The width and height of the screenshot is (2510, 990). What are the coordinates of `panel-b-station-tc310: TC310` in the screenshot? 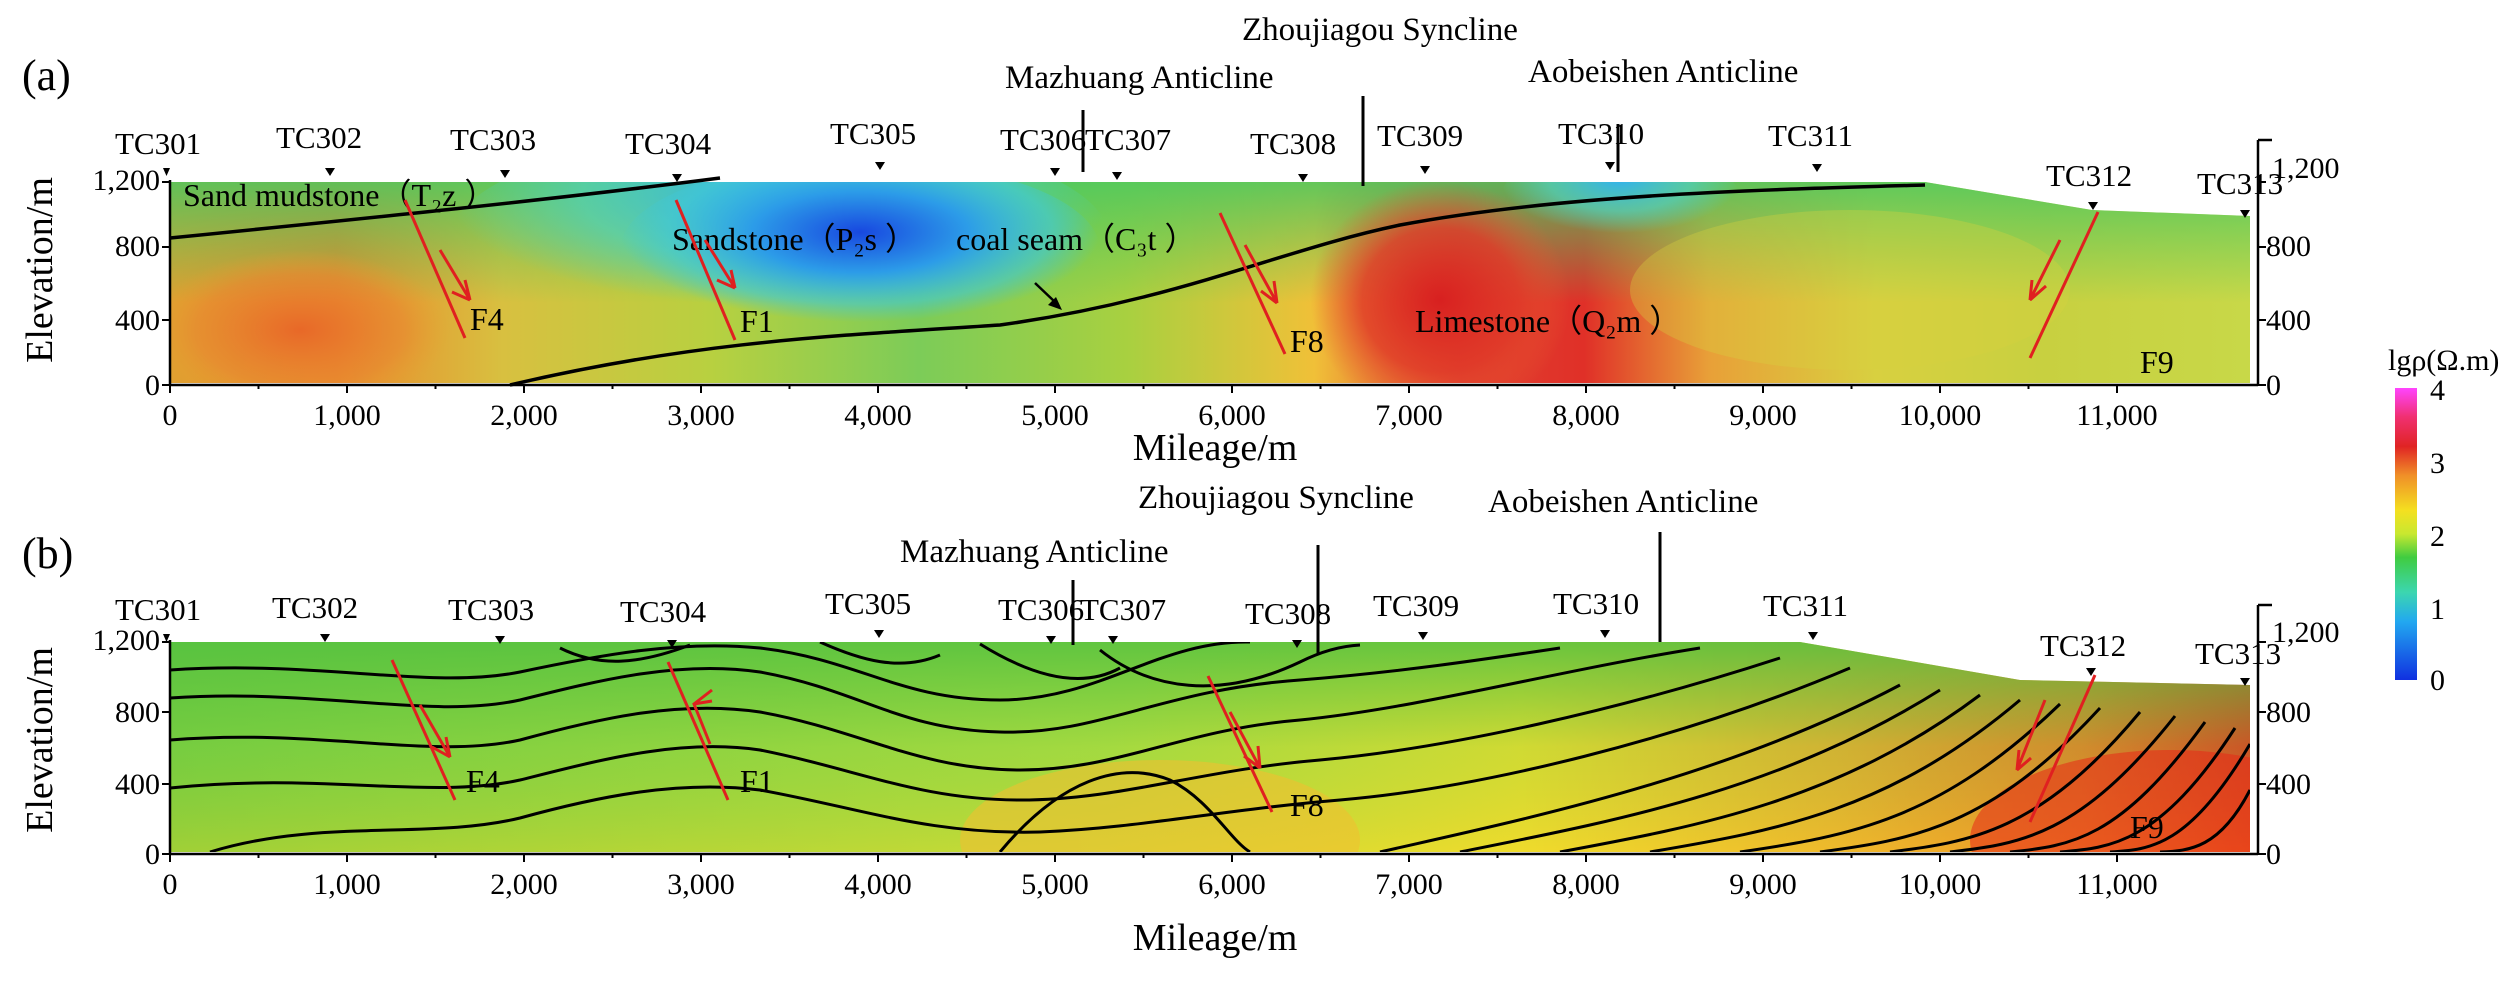 It's located at (1596, 603).